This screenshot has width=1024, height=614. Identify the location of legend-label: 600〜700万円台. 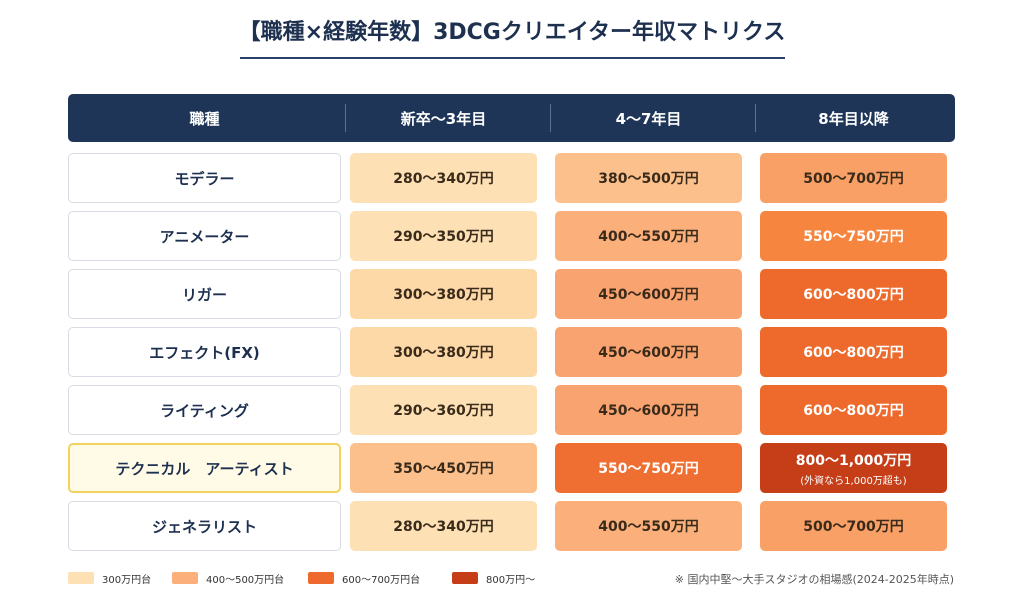
(381, 580).